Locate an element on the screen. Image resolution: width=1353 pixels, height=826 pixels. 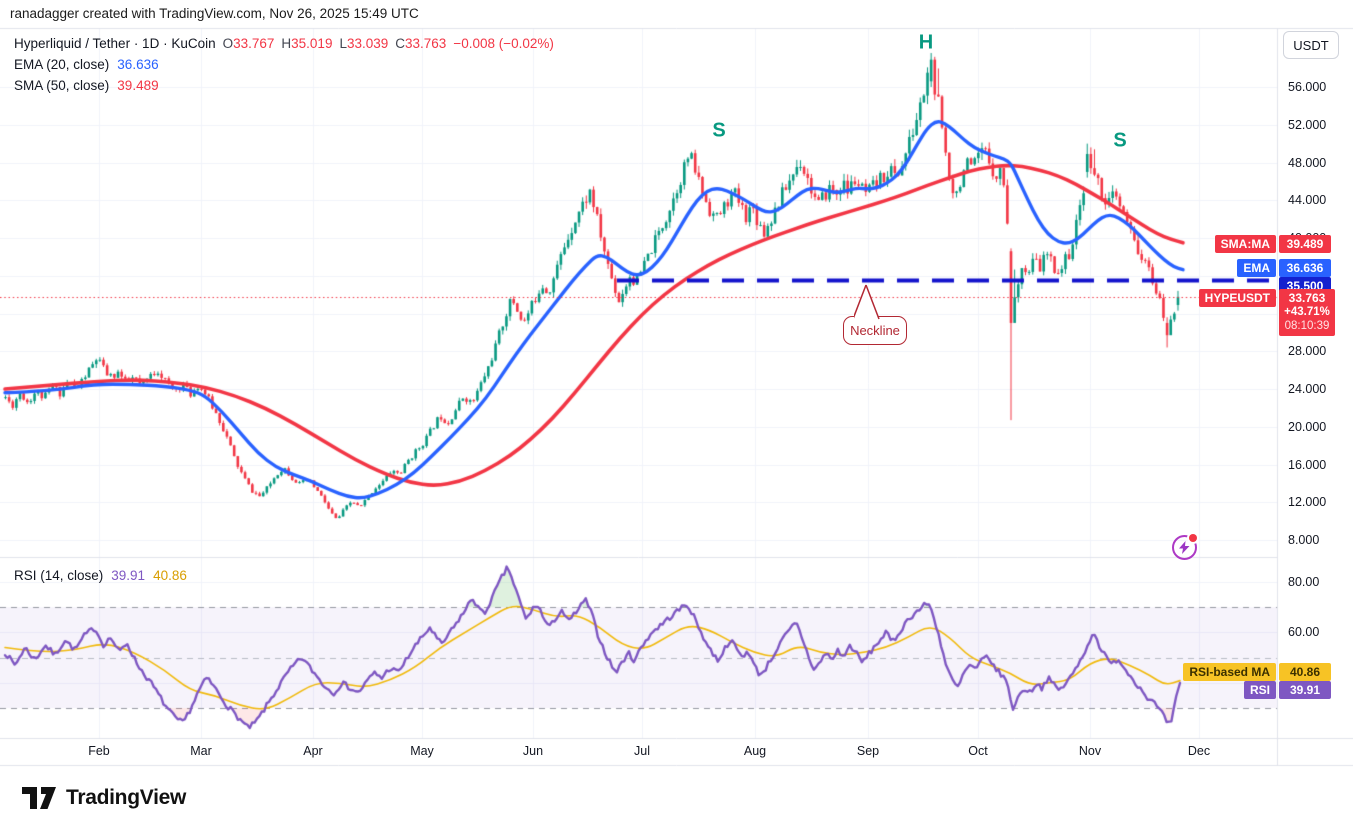
price-tick-label: 12.000 is located at coordinates (1307, 502).